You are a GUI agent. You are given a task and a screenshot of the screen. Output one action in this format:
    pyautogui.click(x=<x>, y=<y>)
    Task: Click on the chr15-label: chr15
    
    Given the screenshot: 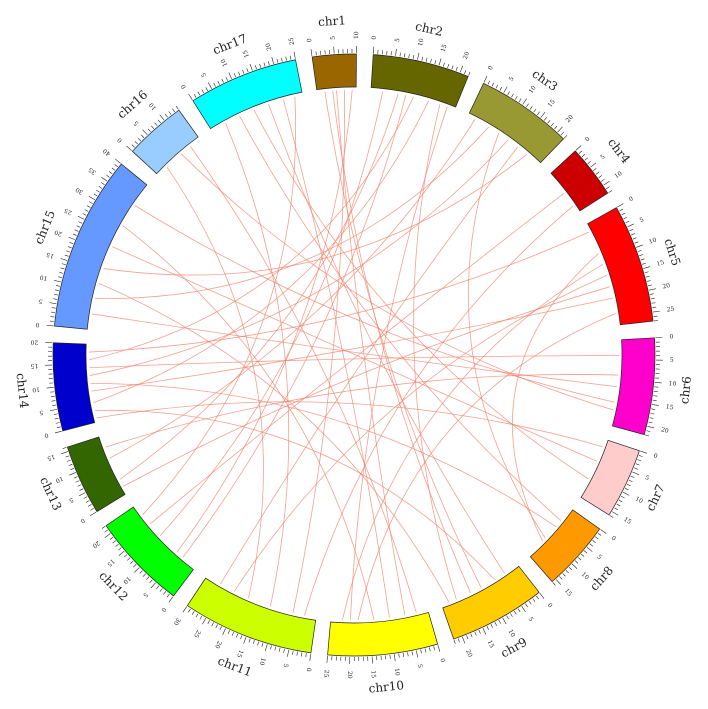 What is the action you would take?
    pyautogui.click(x=45, y=227)
    